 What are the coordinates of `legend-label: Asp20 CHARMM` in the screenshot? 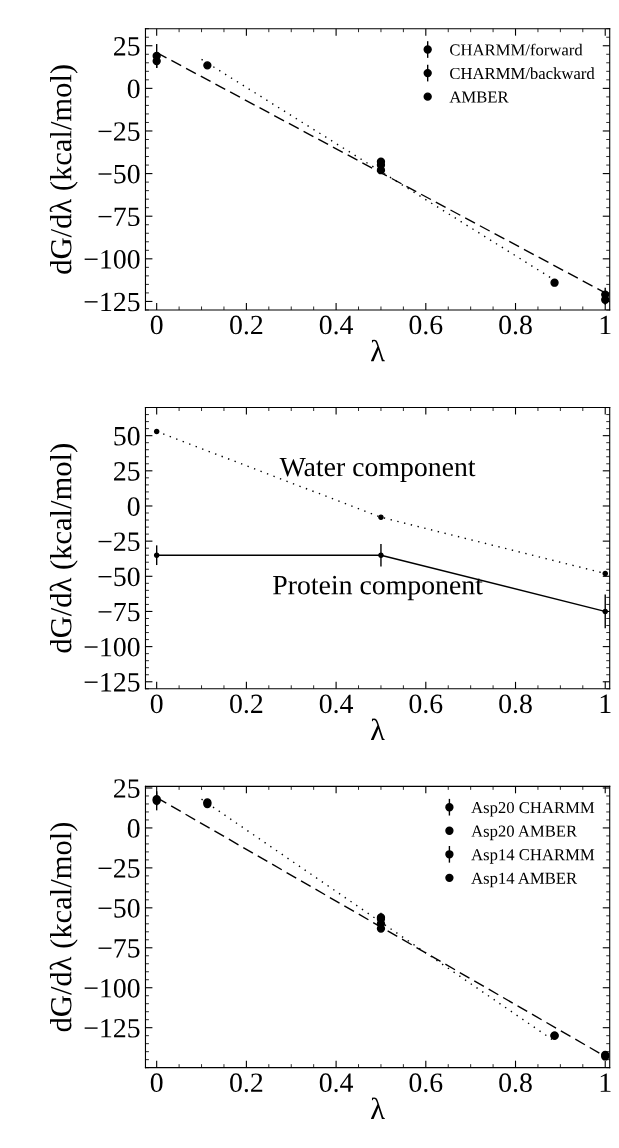 It's located at (533, 809).